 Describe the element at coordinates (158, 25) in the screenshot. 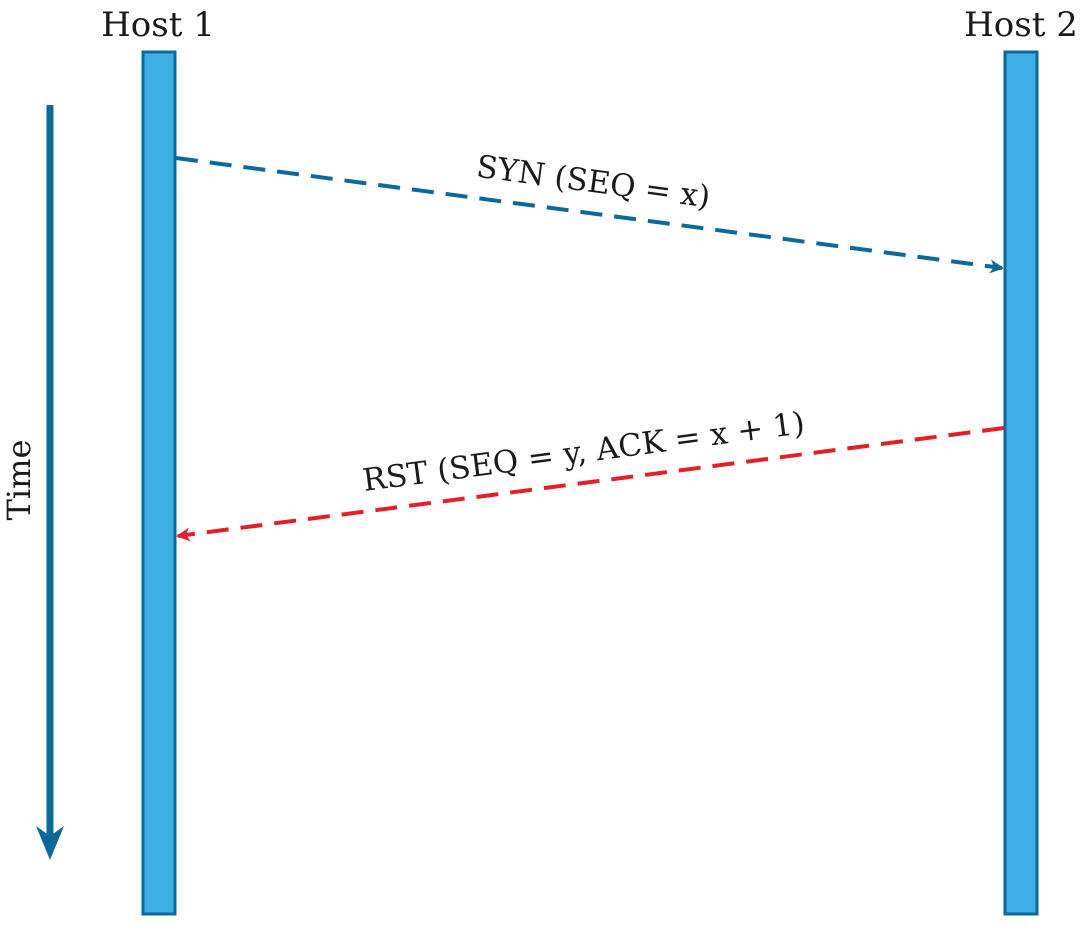

I see `host-1-label: Host 1` at that location.